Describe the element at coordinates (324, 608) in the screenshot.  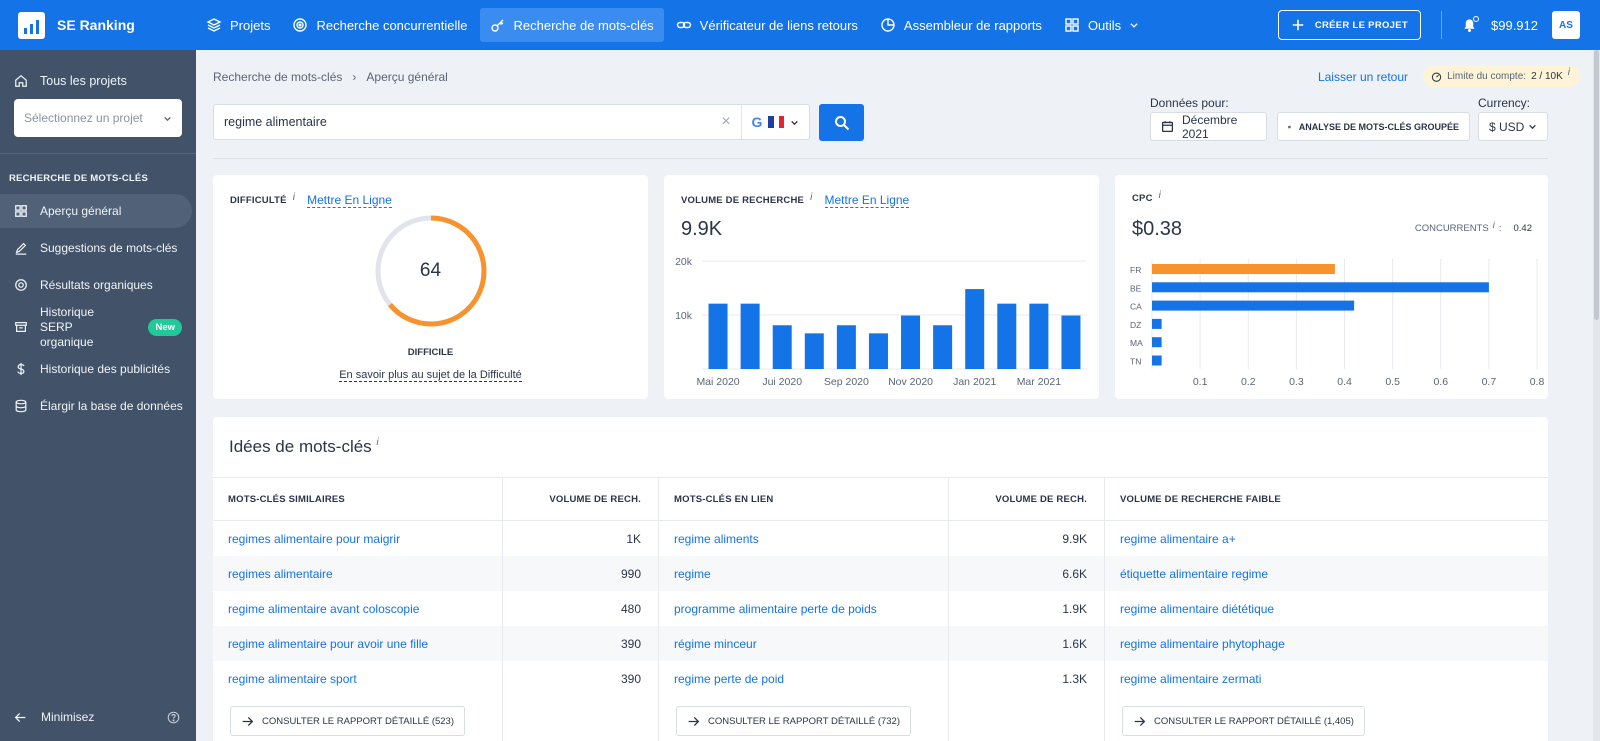
I see `keyword-link: regime alimentaire avant coloscopie` at that location.